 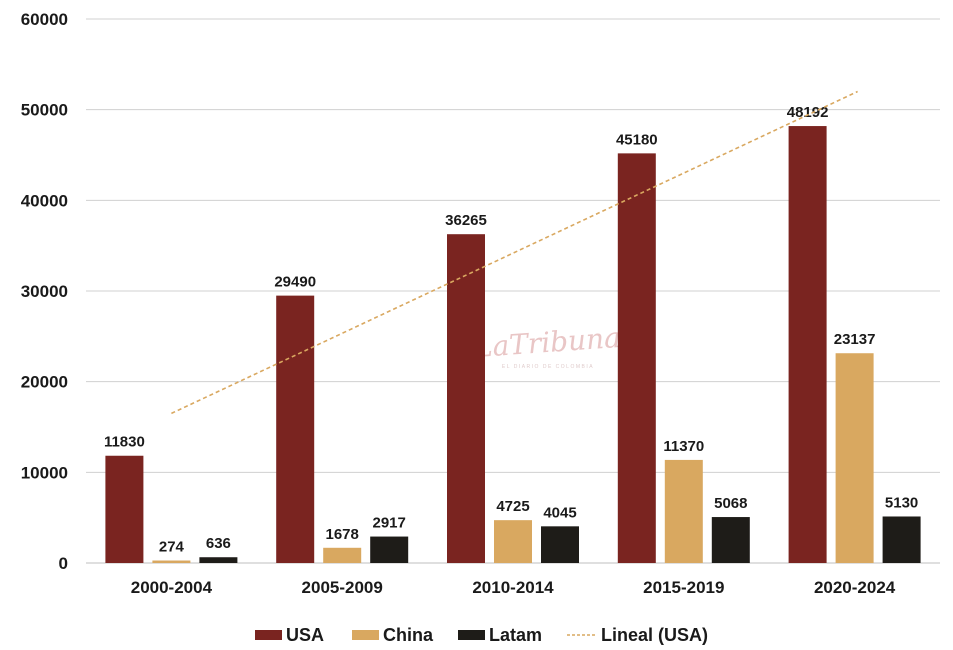 What do you see at coordinates (854, 458) in the screenshot?
I see `bar-china-2020-2024` at bounding box center [854, 458].